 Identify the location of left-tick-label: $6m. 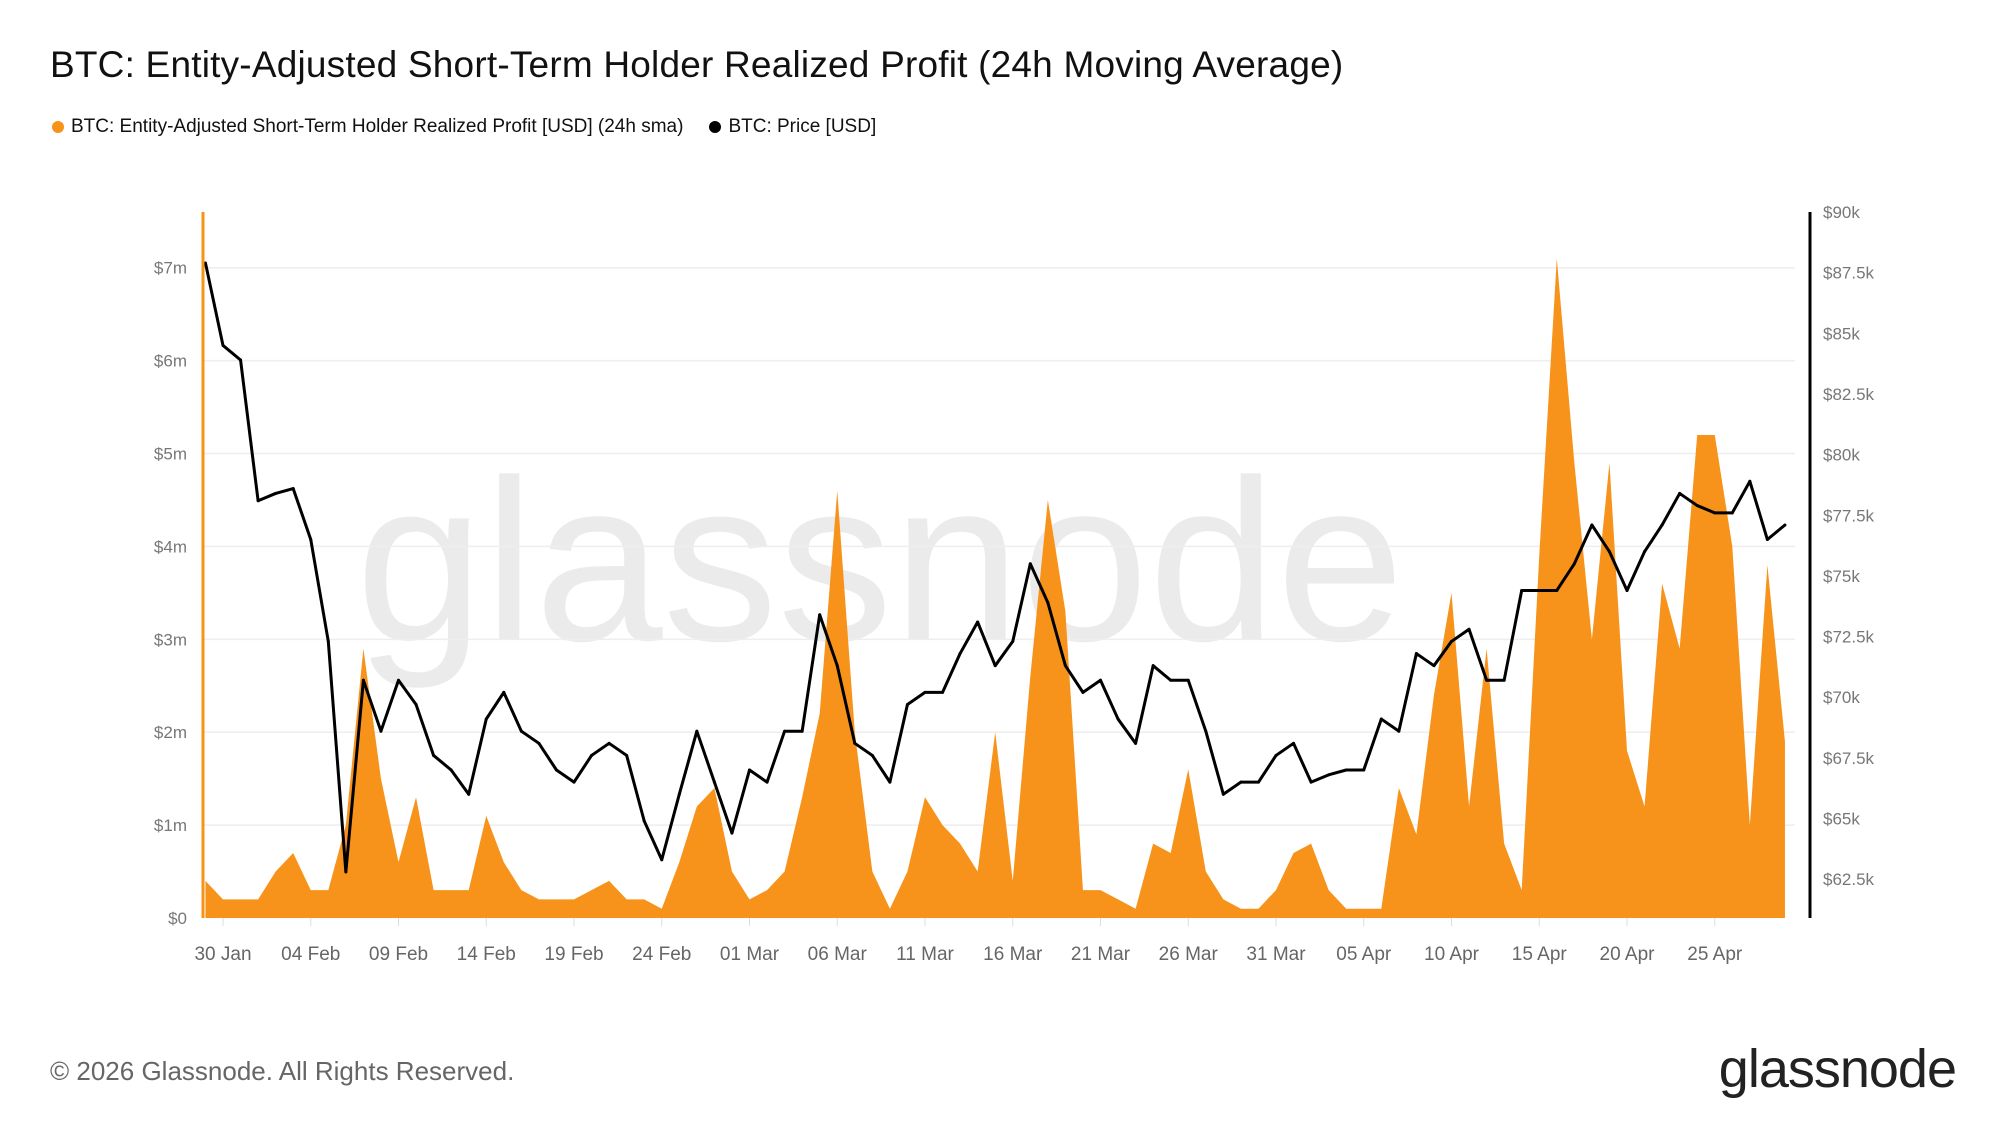
(170, 361).